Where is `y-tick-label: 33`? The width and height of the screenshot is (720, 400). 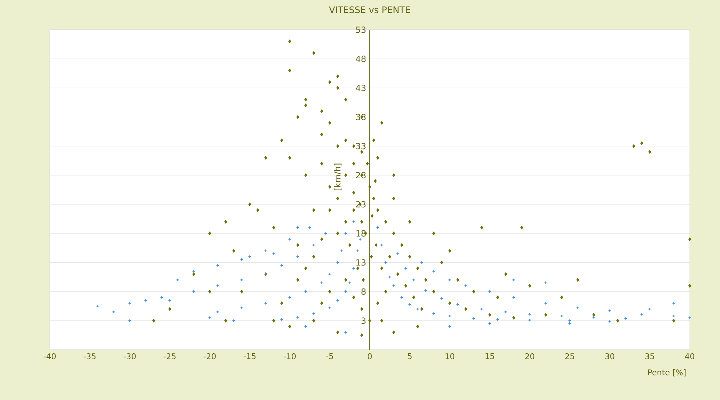
y-tick-label: 33 is located at coordinates (361, 146).